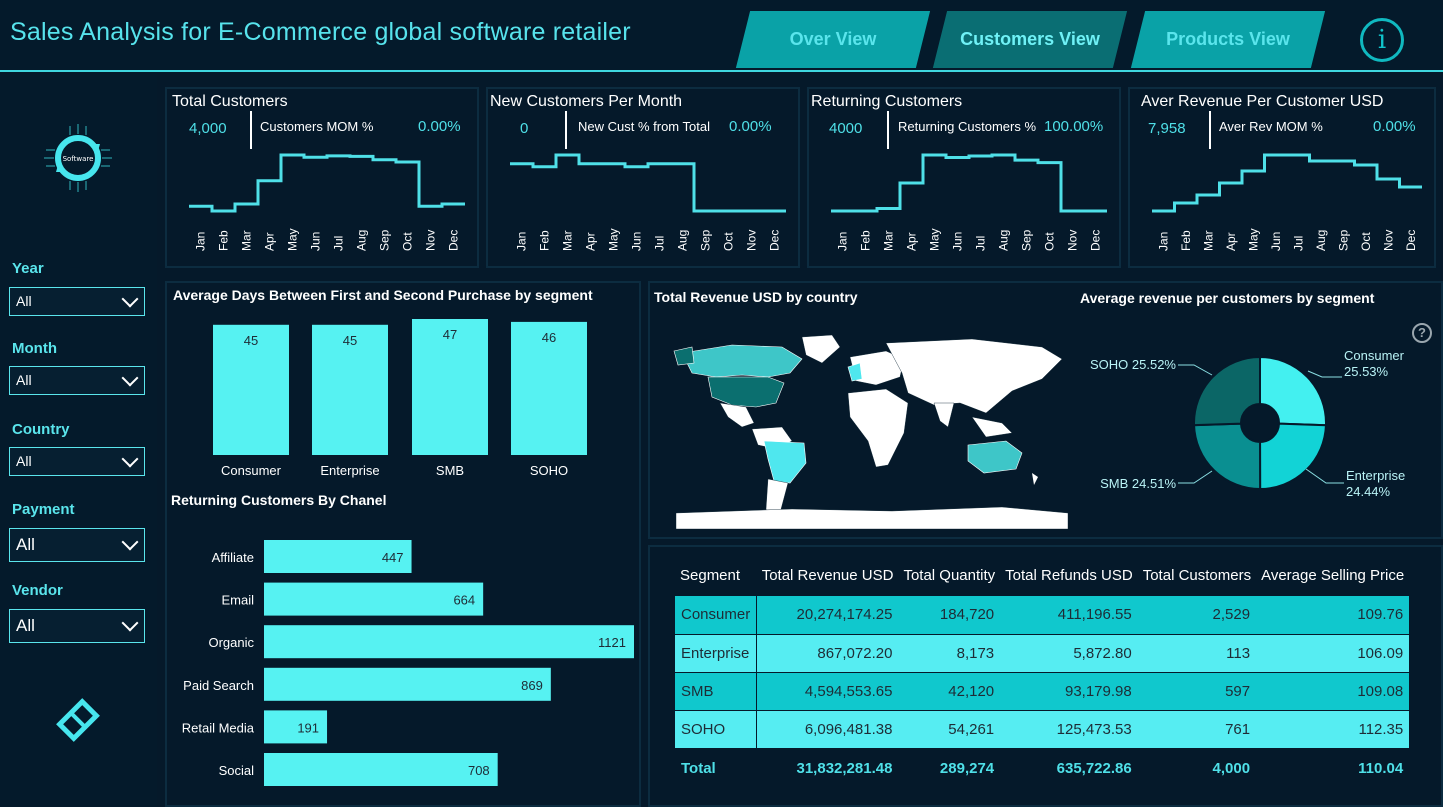 This screenshot has width=1443, height=807. I want to click on table-cell: 411,196.55, so click(1069, 615).